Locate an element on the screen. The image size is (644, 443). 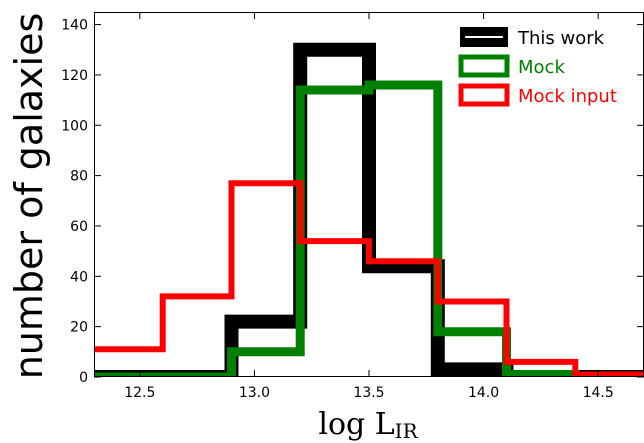
x-axis-label: log LIR is located at coordinates (368, 425).